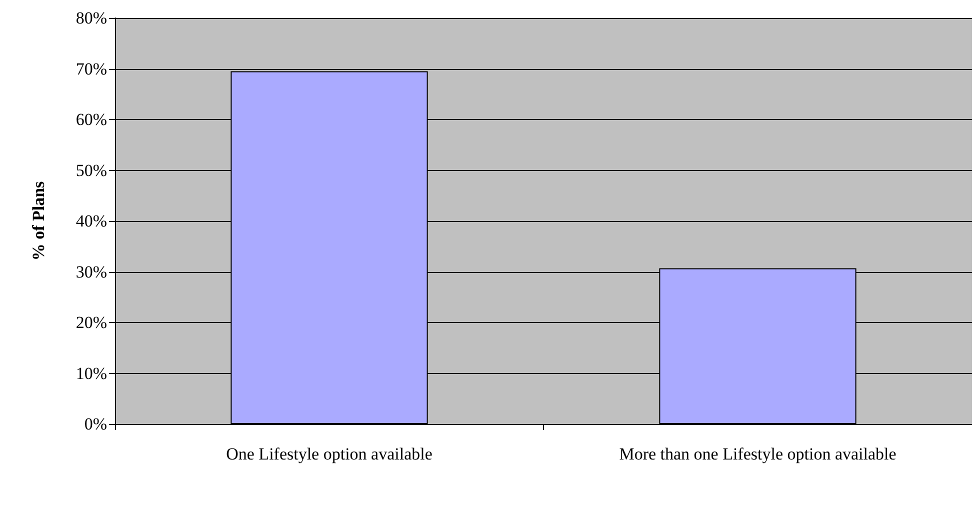  Describe the element at coordinates (91, 18) in the screenshot. I see `y-tick-label: 80%` at that location.